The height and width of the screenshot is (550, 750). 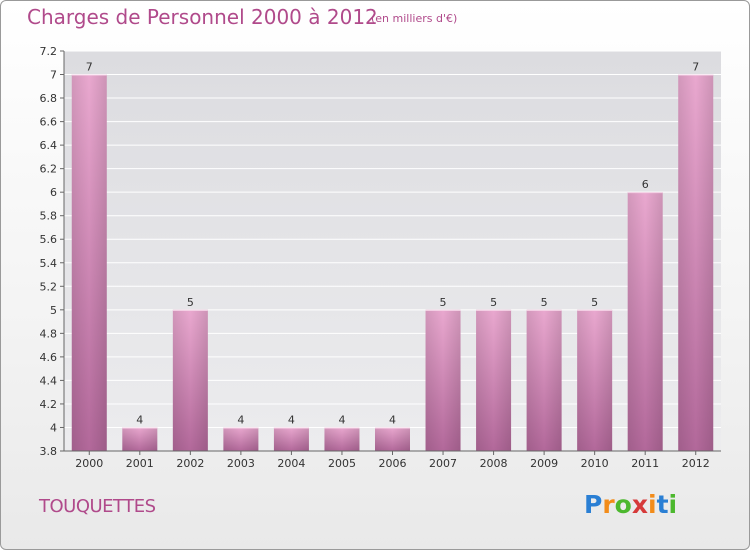 I want to click on proxiti-logo: Proxiti, so click(x=630, y=504).